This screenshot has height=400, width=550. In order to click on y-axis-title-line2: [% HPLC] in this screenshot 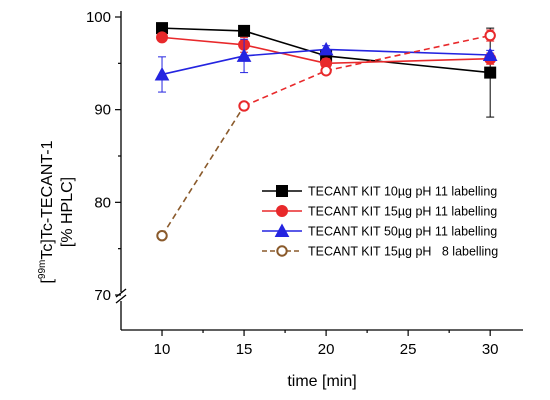, I will do `click(67, 212)`.